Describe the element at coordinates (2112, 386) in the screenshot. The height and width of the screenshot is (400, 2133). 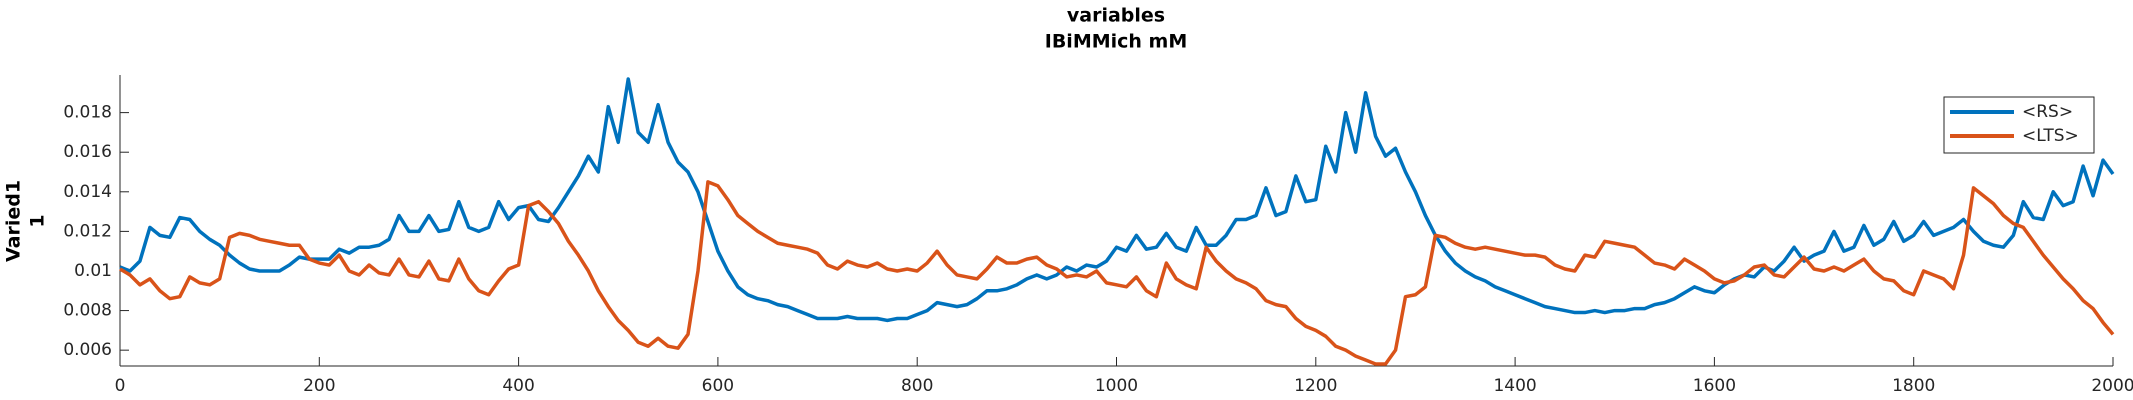
I see `x-tick-label: 2000` at that location.